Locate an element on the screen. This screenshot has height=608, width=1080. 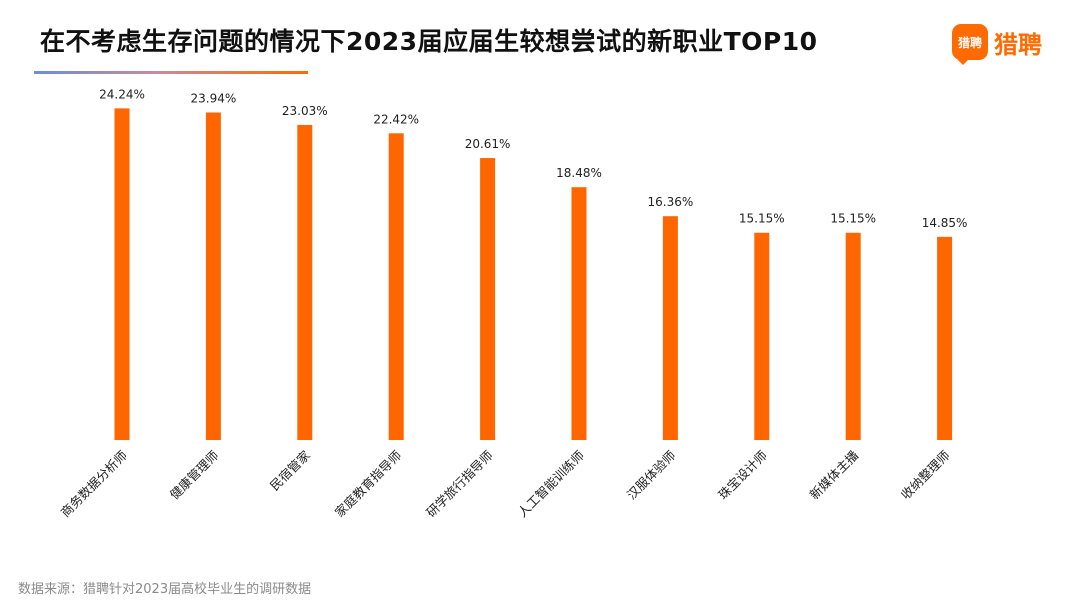
x-tick-label: 珠宝设计师 is located at coordinates (742, 475).